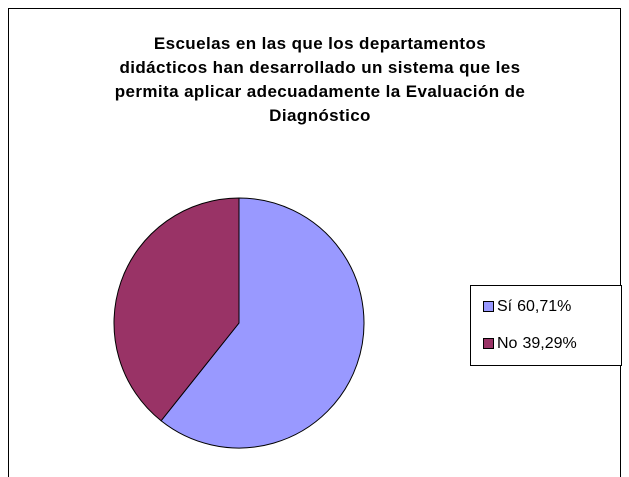 The width and height of the screenshot is (629, 477). What do you see at coordinates (544, 306) in the screenshot?
I see `legend-value: 60,71%` at bounding box center [544, 306].